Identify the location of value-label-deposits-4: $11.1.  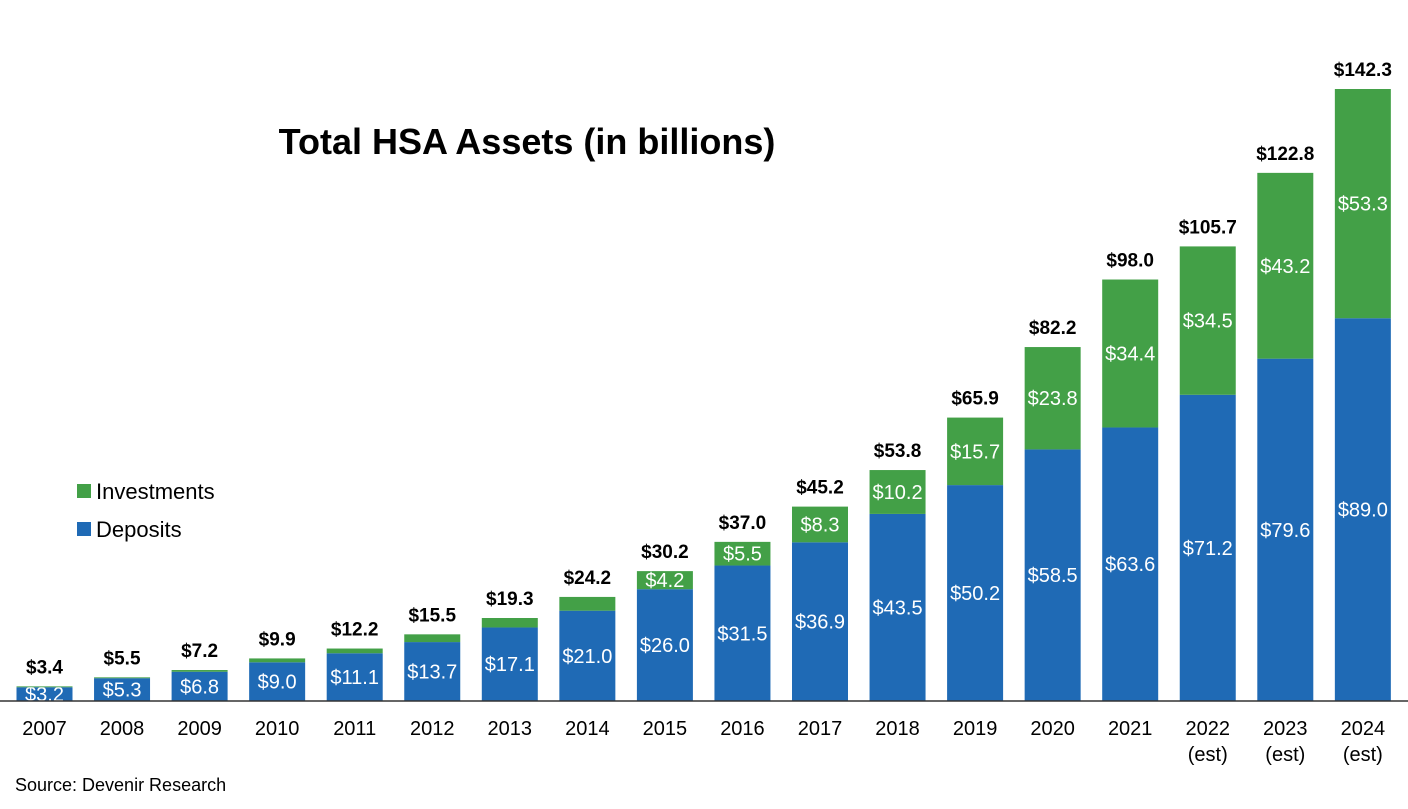
(354, 678).